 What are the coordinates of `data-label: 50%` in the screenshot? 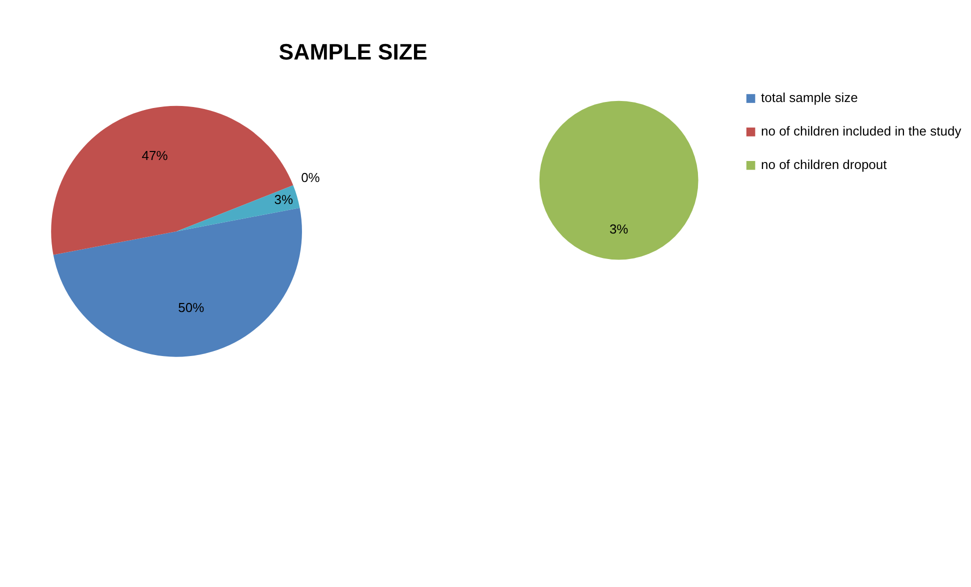 It's located at (191, 307).